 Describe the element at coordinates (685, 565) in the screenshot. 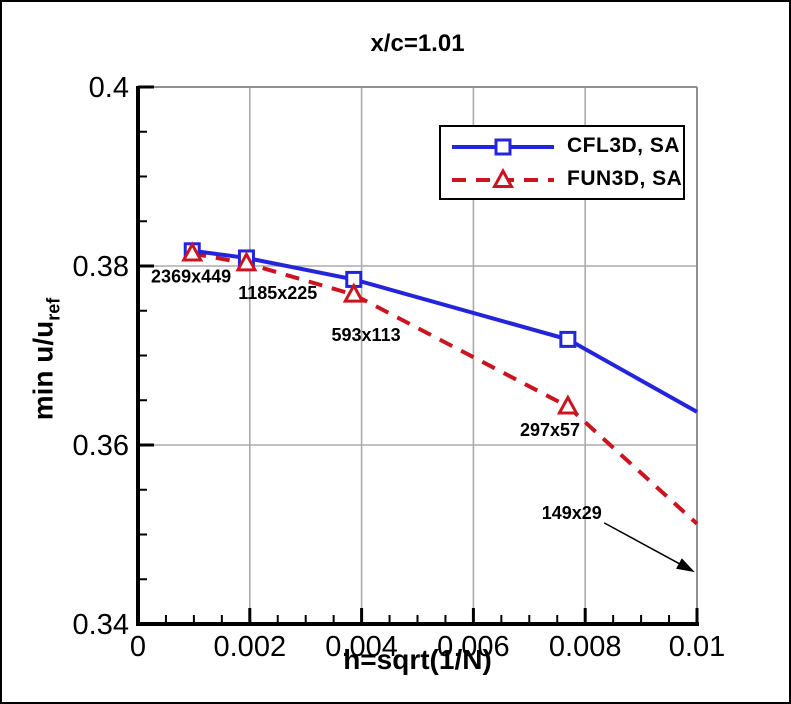

I see `annotation-arrow-head` at that location.